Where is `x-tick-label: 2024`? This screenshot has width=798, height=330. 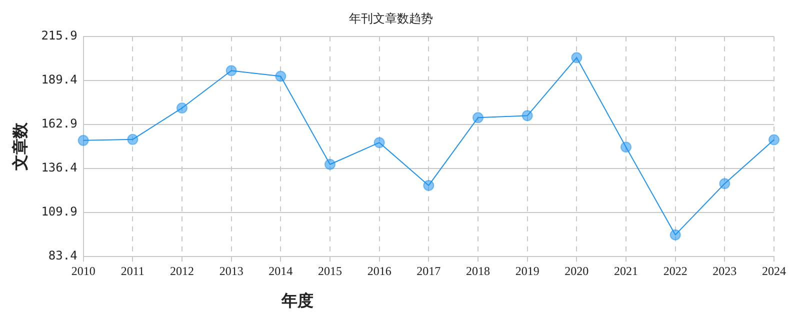 x-tick-label: 2024 is located at coordinates (774, 271).